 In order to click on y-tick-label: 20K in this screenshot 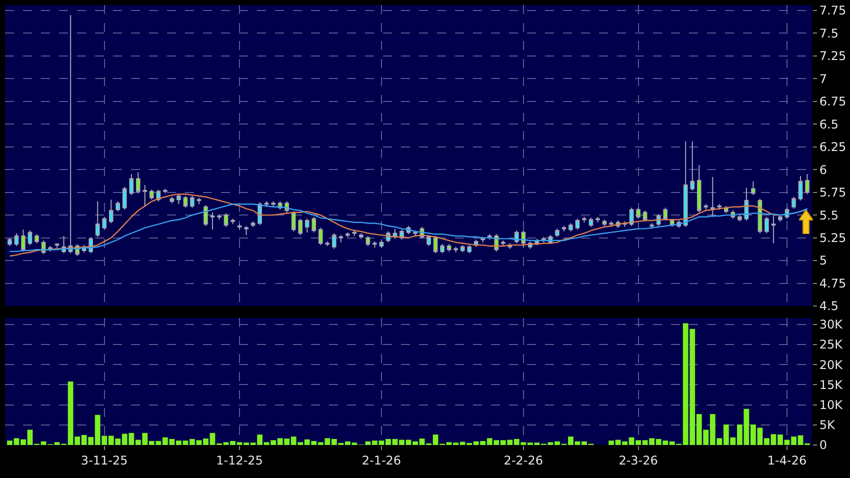, I will do `click(831, 365)`.